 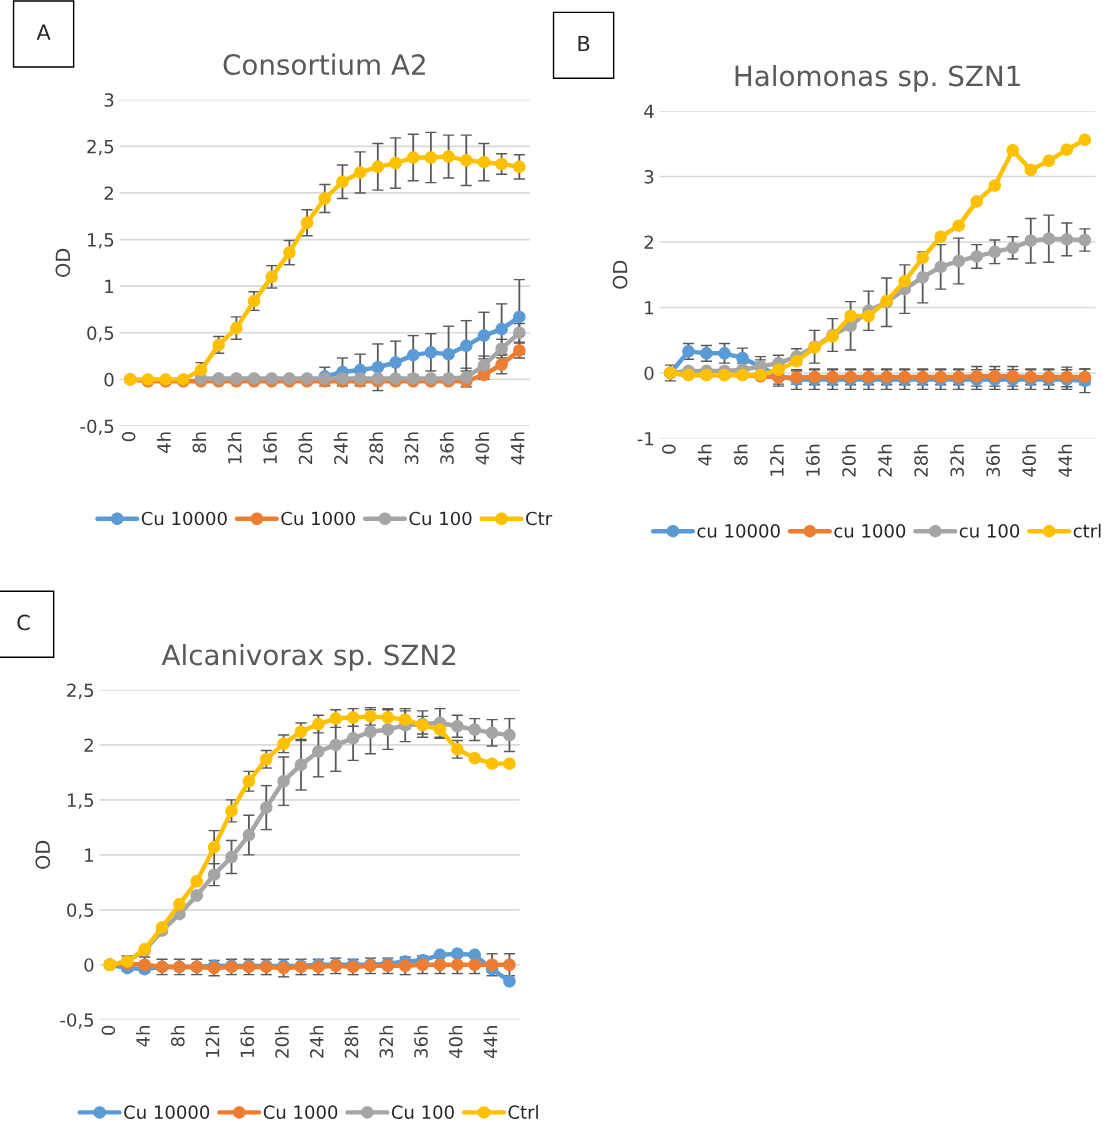 I want to click on legend-label: Ctrl, so click(x=523, y=1112).